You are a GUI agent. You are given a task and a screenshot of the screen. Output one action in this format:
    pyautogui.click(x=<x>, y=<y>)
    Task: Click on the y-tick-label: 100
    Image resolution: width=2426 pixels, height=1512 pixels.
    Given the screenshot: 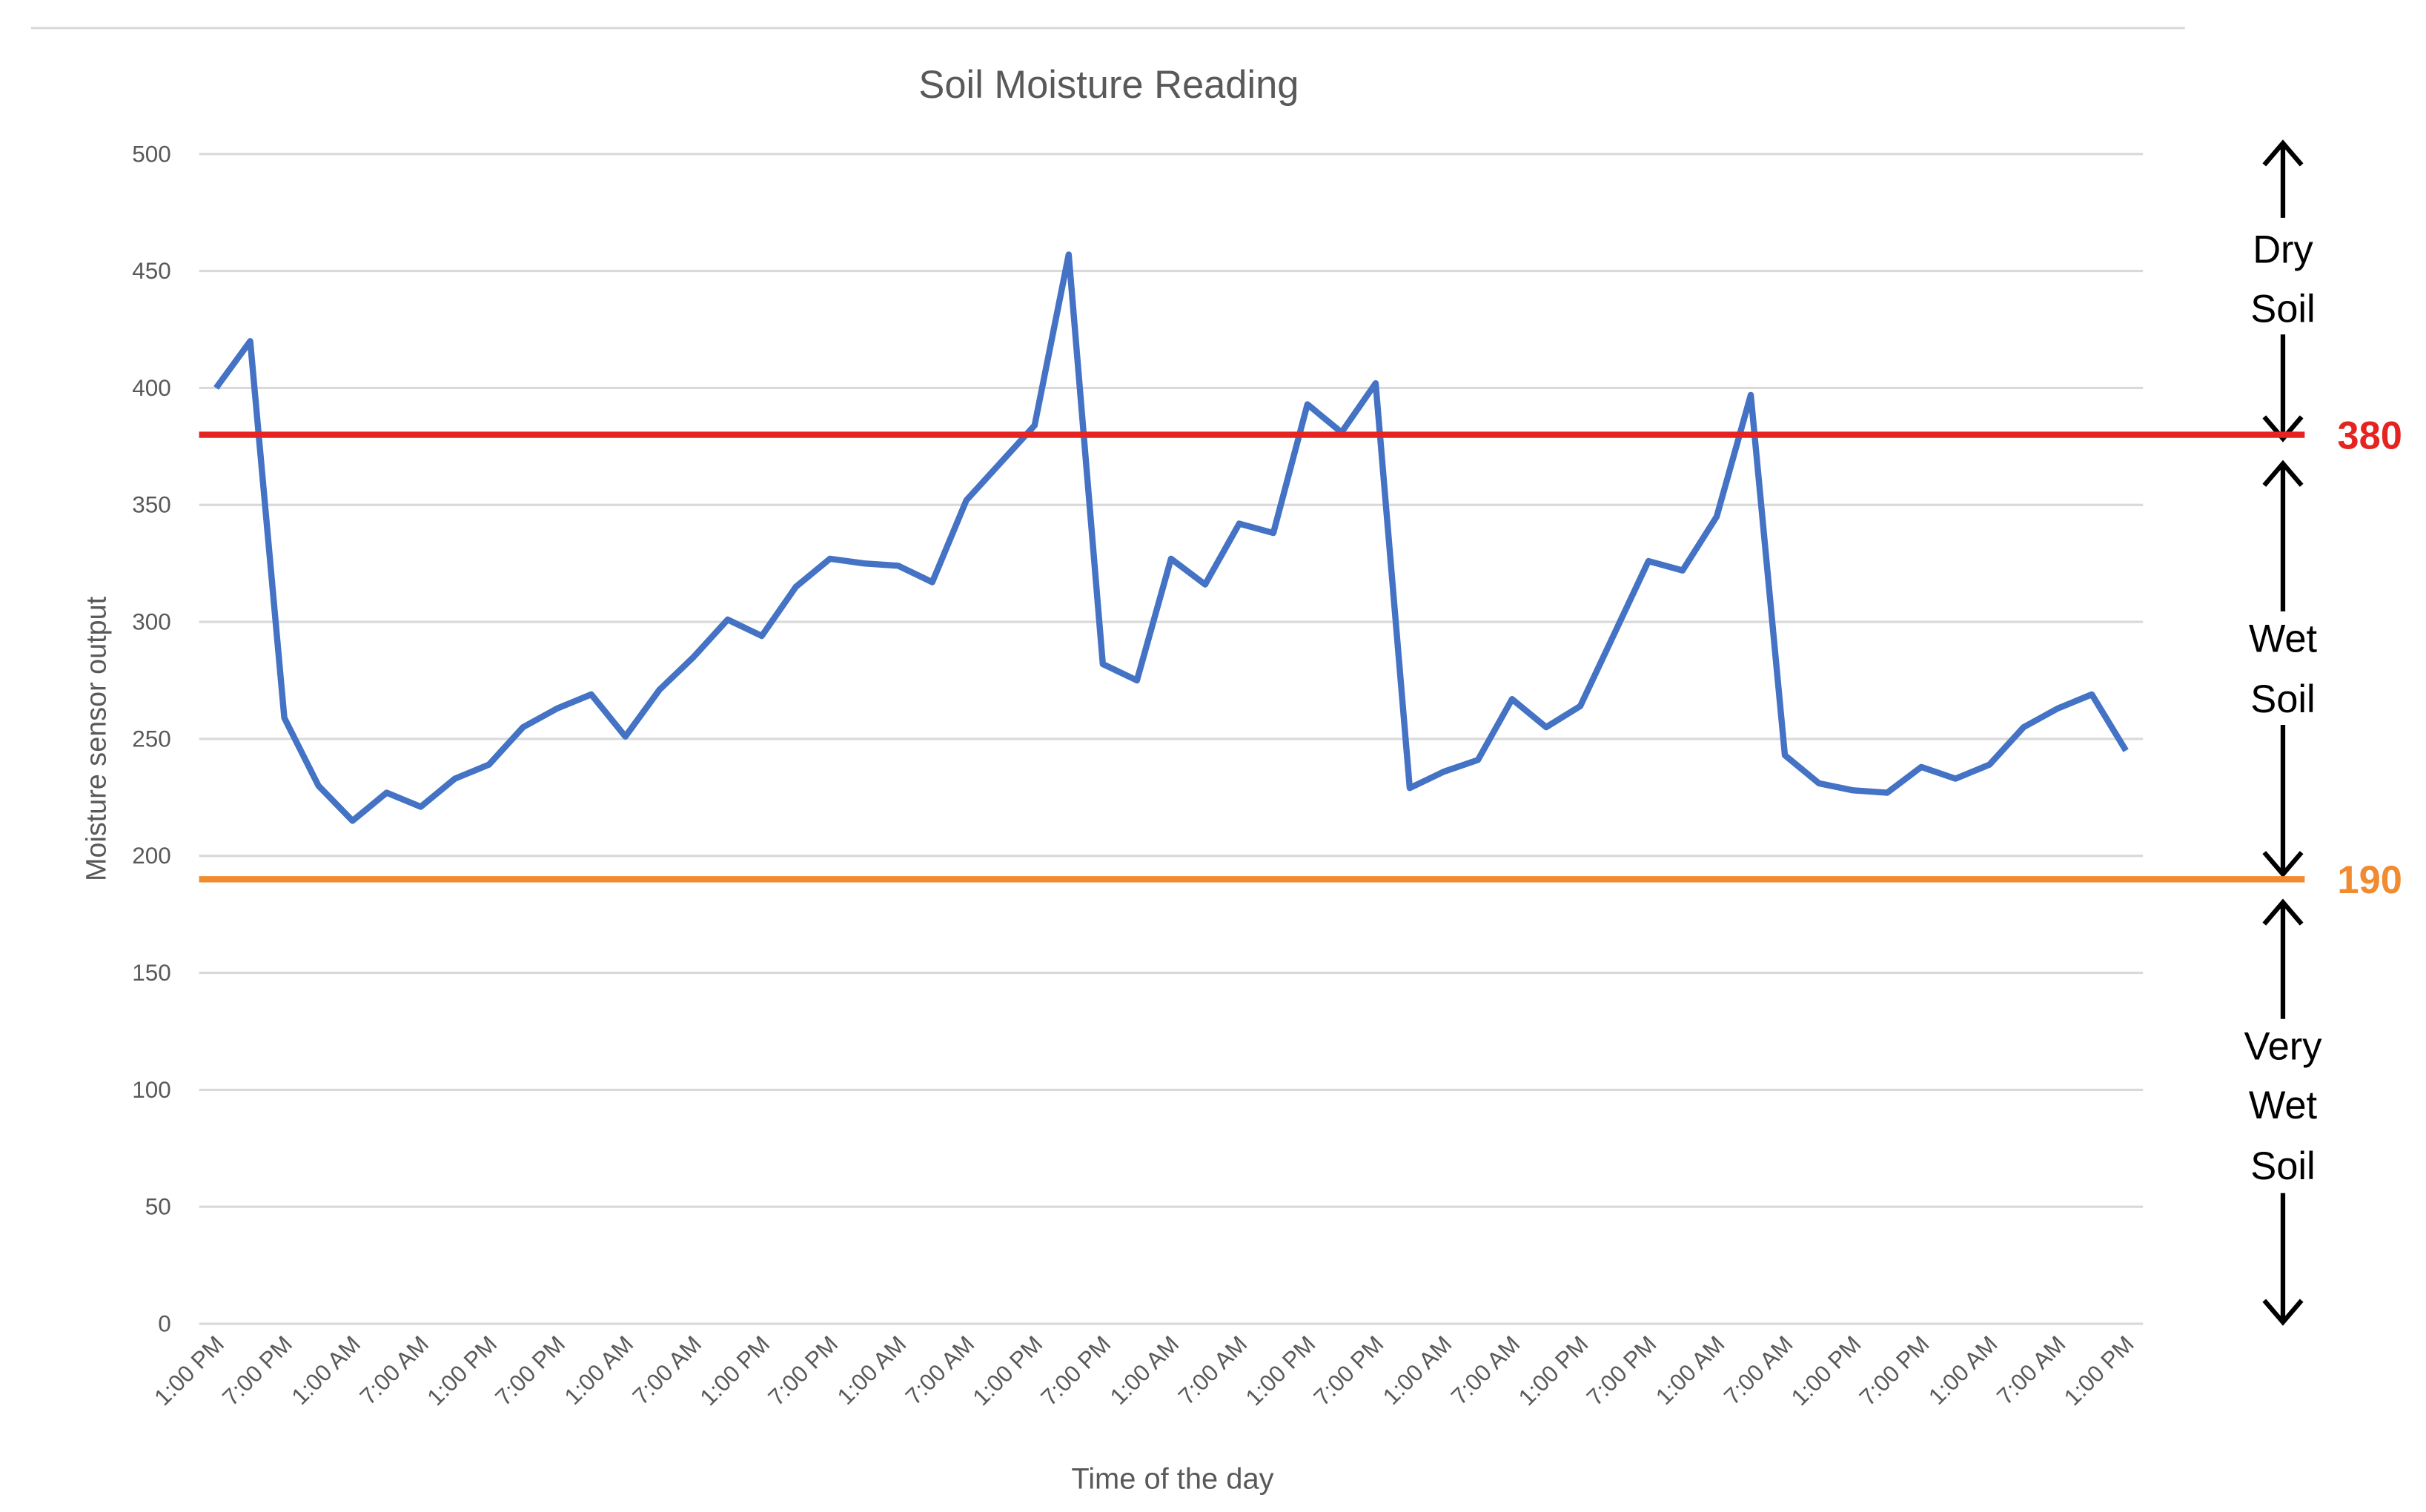 What is the action you would take?
    pyautogui.click(x=151, y=1090)
    